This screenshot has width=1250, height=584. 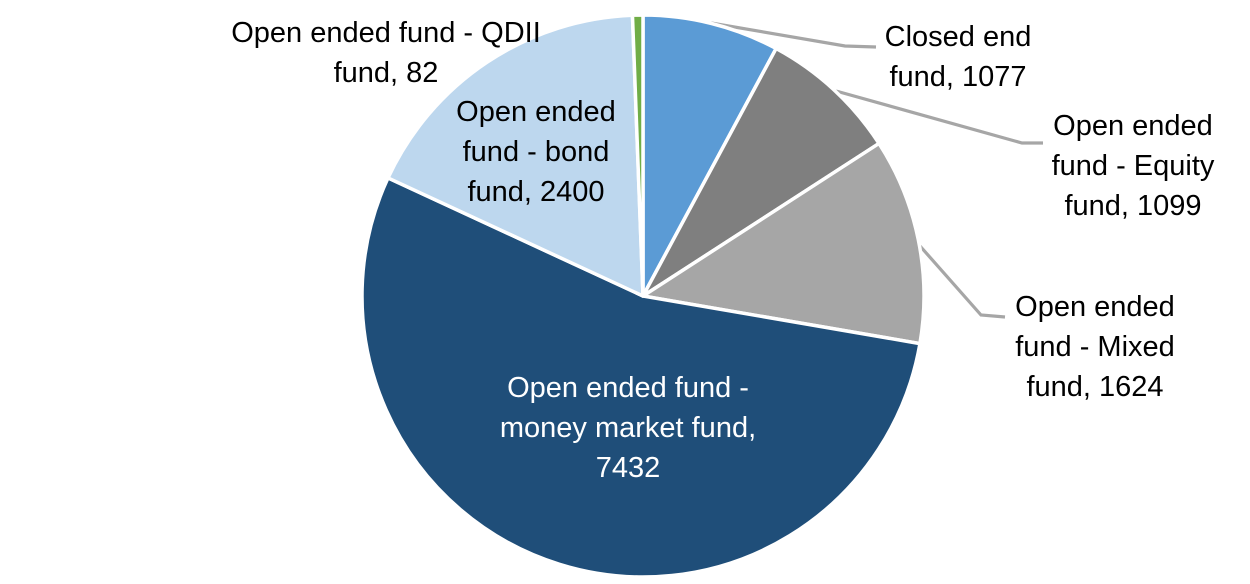 I want to click on callout-line: Closed end, so click(x=958, y=37).